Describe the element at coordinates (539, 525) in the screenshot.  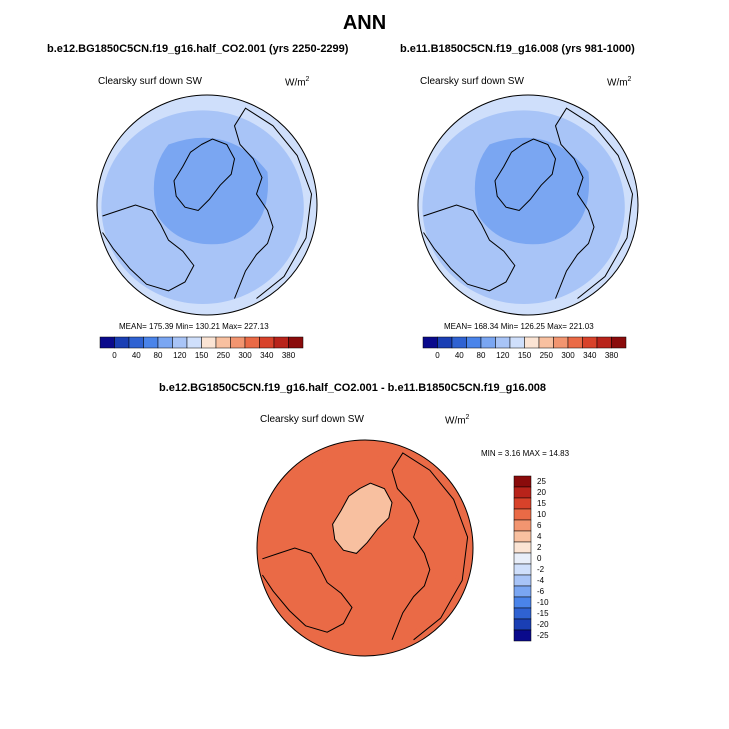
I see `colorbar2-tick-label: 6` at that location.